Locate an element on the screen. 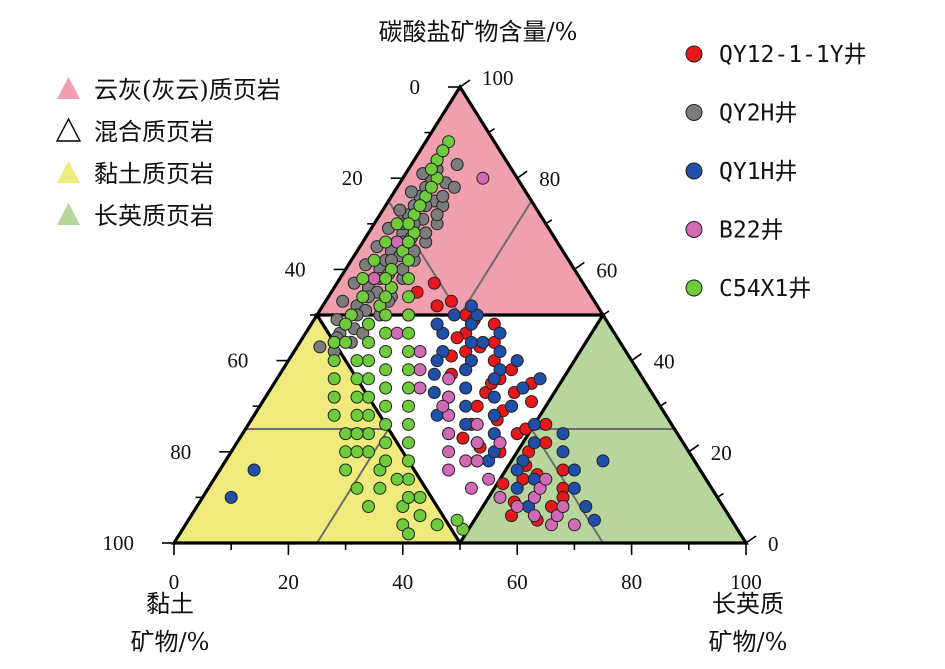 The image size is (945, 669). subdivision-line is located at coordinates (496, 258).